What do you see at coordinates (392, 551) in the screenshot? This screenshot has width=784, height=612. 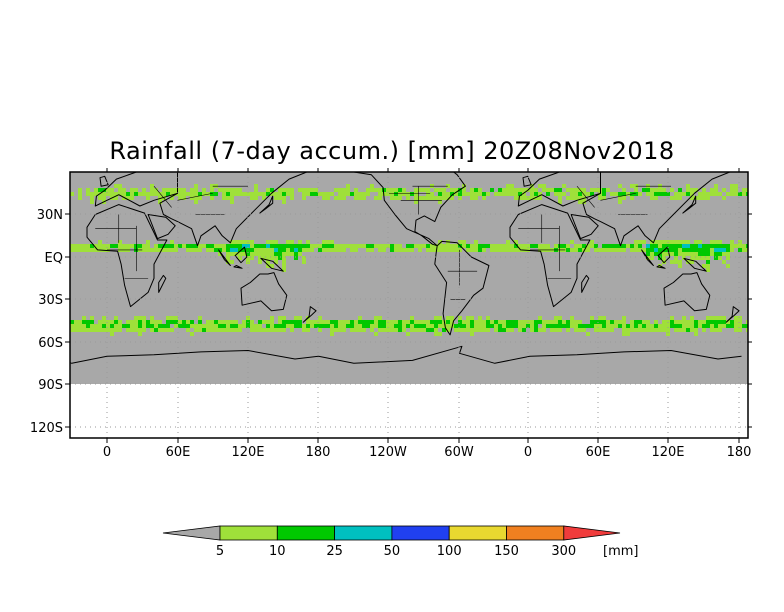 I see `colorbar-label: 50` at bounding box center [392, 551].